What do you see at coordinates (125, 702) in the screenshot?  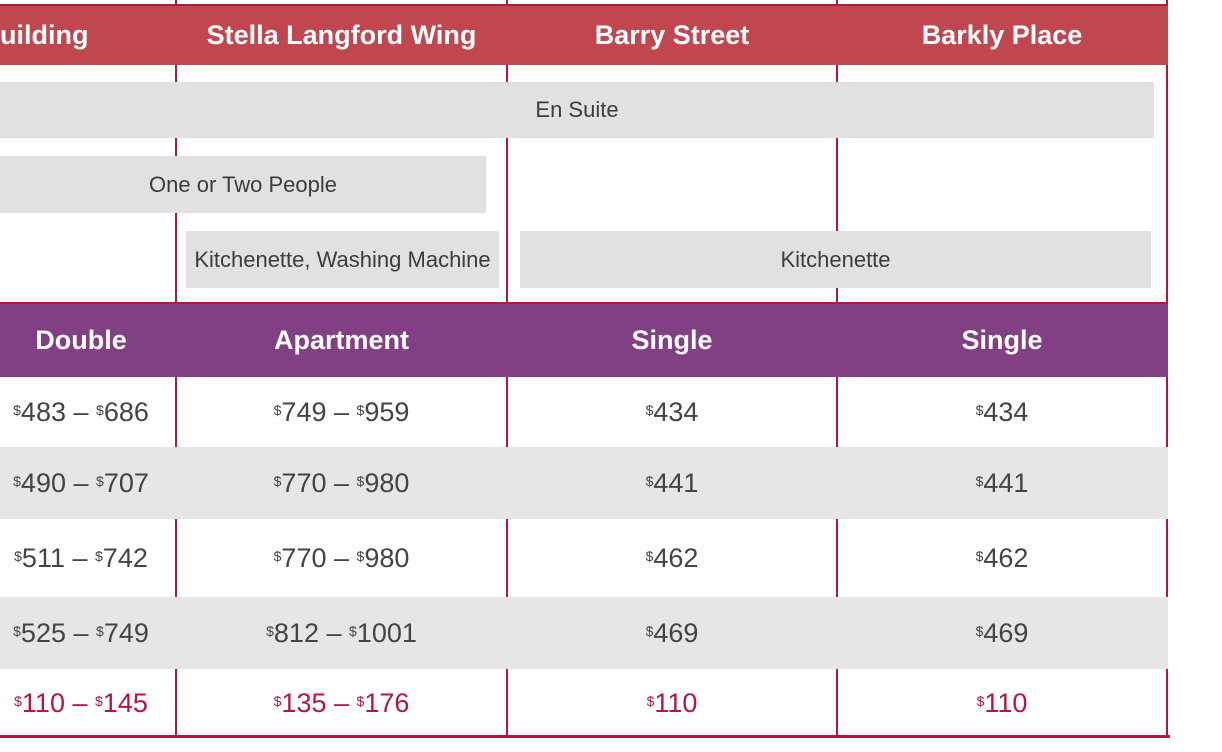 I see `price-value: 145` at bounding box center [125, 702].